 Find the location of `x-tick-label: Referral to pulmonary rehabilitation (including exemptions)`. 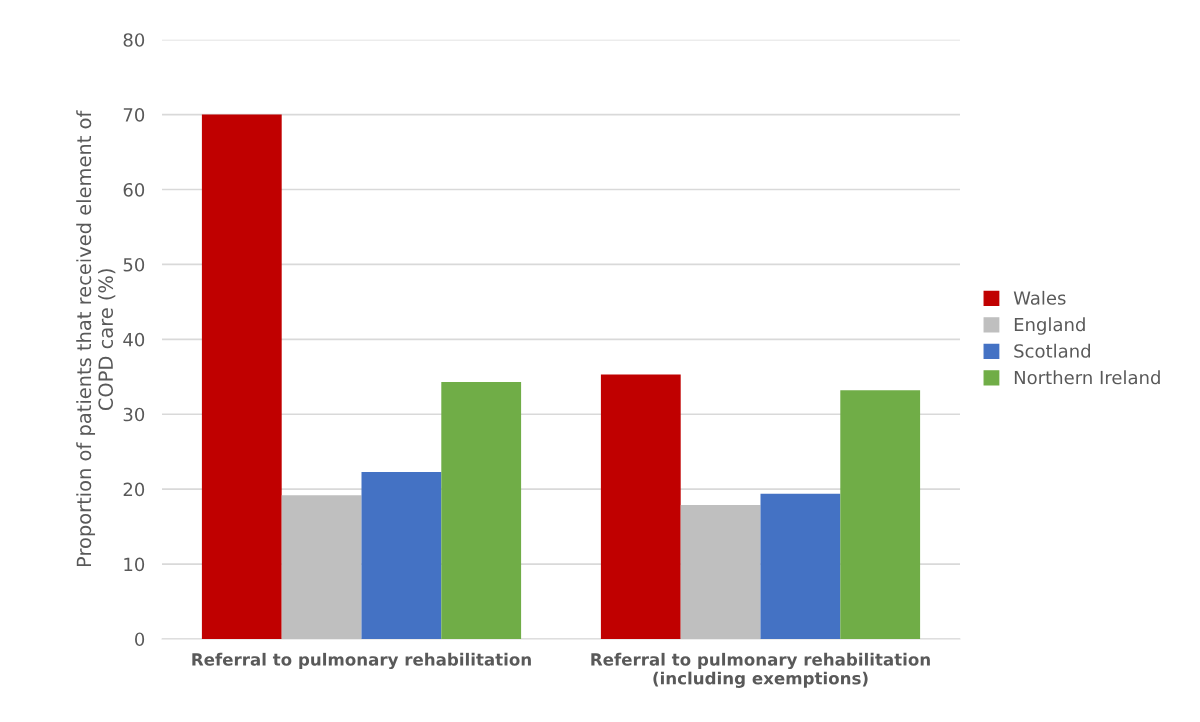

x-tick-label: Referral to pulmonary rehabilitation (including exemptions) is located at coordinates (760, 670).